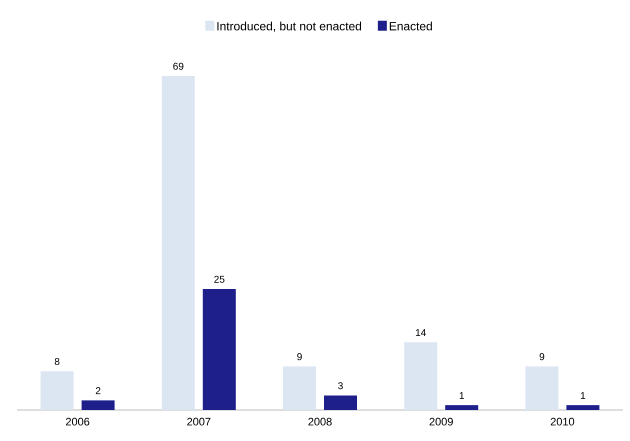  Describe the element at coordinates (219, 279) in the screenshot. I see `data-label: 25` at that location.